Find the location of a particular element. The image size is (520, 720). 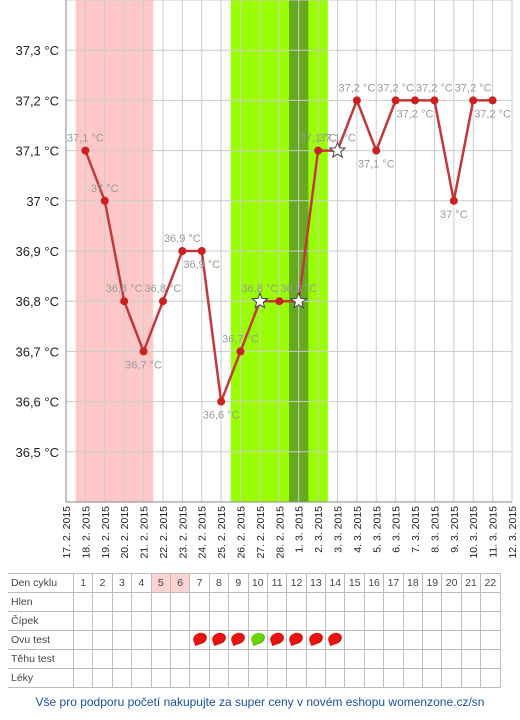

x-tick-label: 3. 3. 2015 is located at coordinates (338, 529).